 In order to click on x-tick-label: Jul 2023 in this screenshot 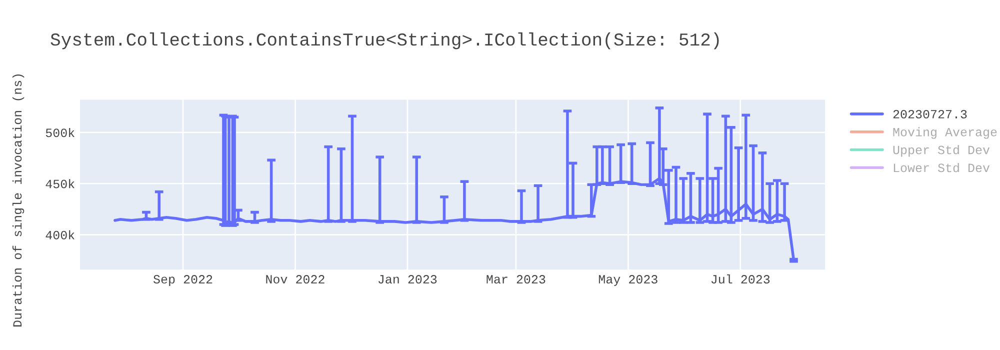, I will do `click(740, 279)`.